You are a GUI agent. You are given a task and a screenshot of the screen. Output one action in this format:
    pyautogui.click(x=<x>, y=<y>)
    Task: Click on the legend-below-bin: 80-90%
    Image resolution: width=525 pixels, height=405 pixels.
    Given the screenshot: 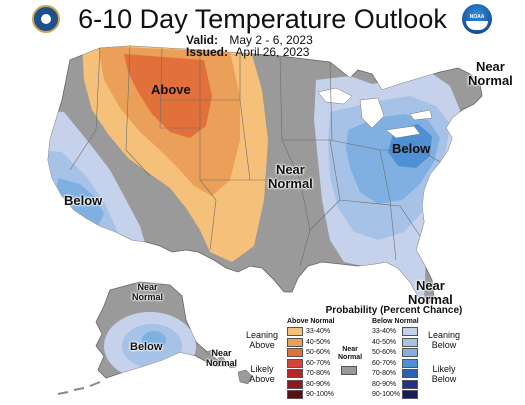 What is the action you would take?
    pyautogui.click(x=384, y=384)
    